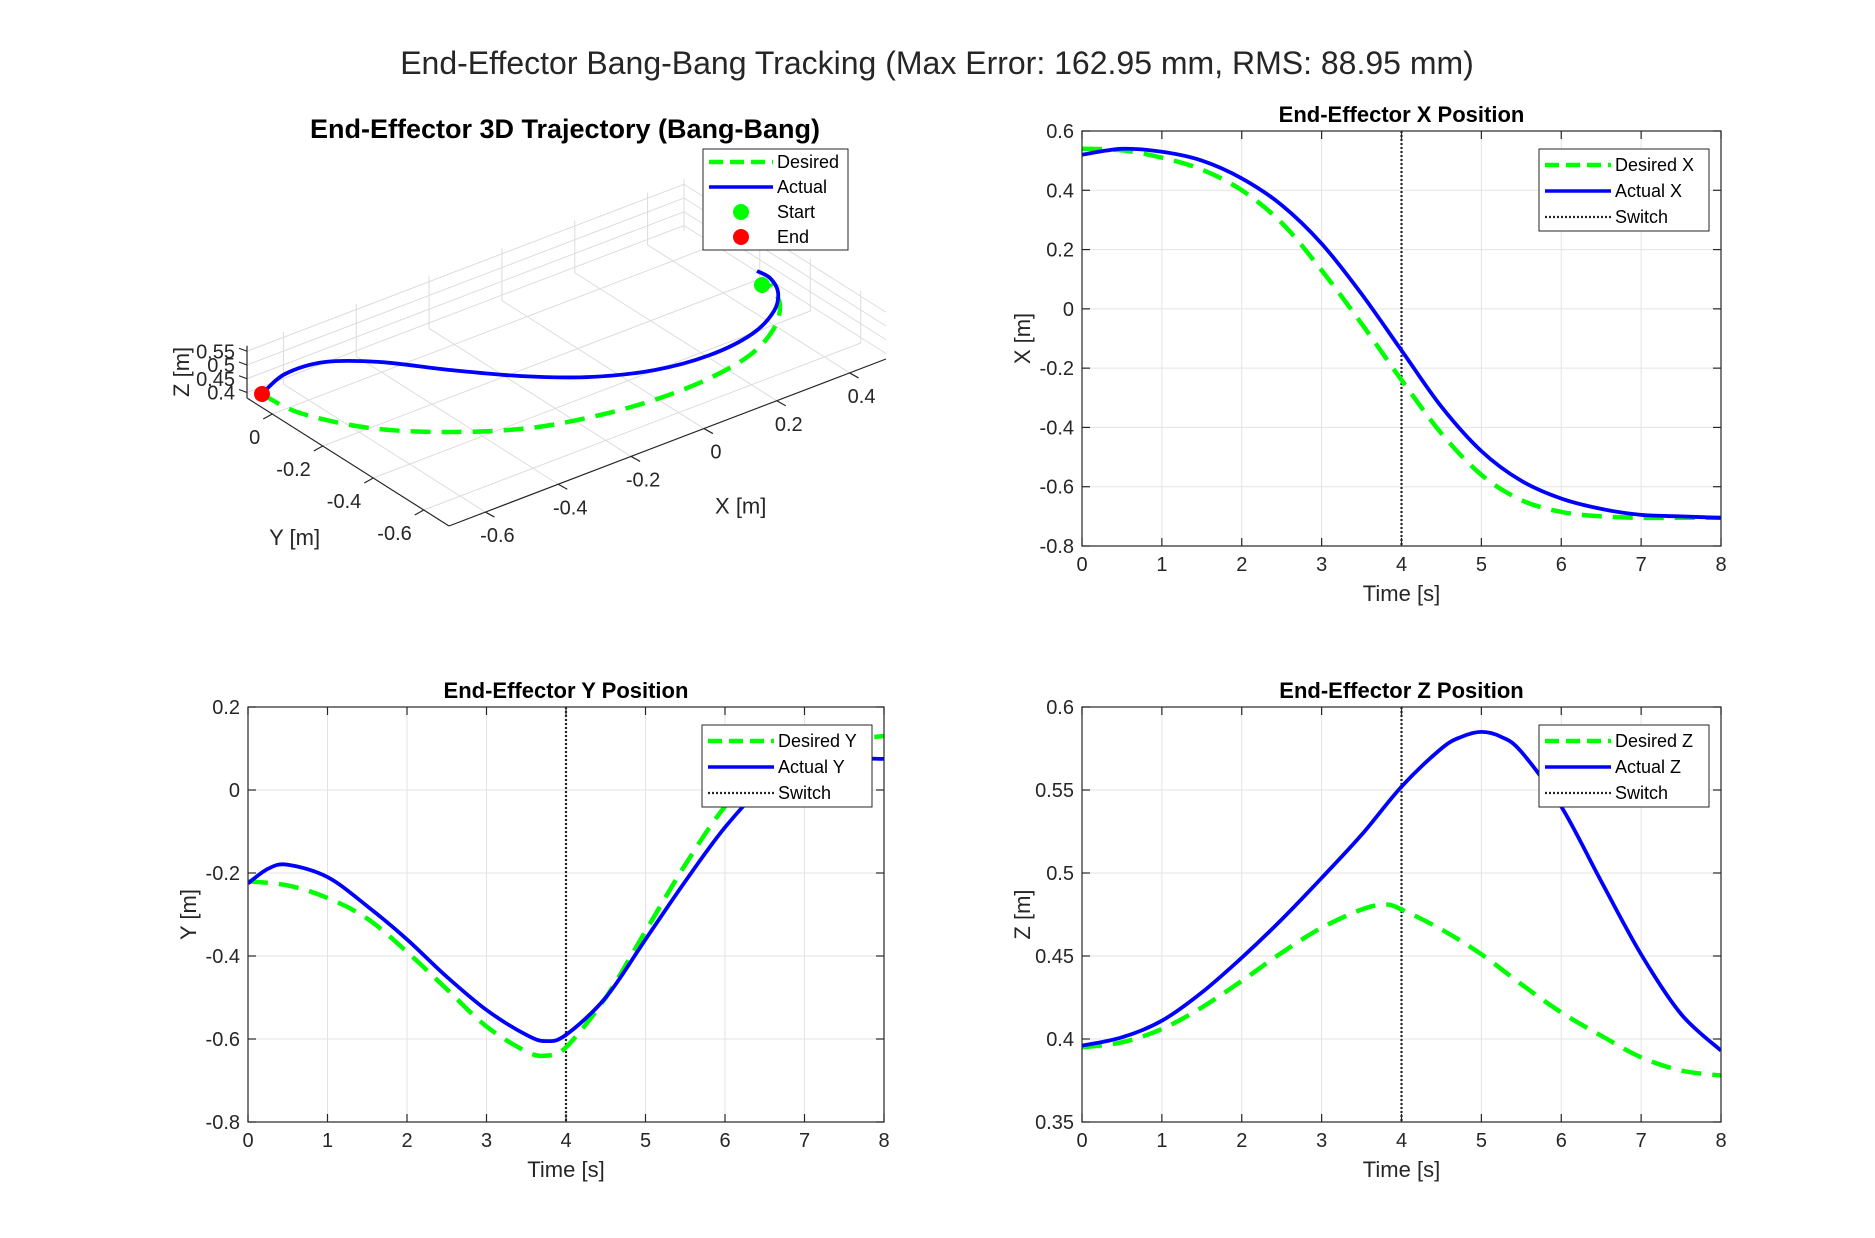 The image size is (1875, 1238). Describe the element at coordinates (802, 187) in the screenshot. I see `legend-label: Actual` at that location.